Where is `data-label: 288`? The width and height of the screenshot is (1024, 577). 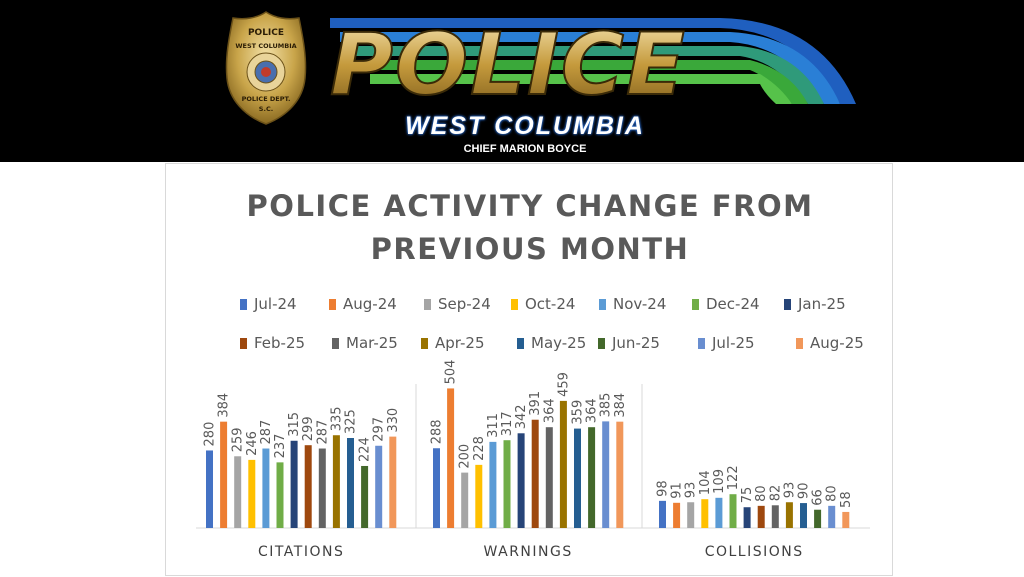 data-label: 288 is located at coordinates (437, 431).